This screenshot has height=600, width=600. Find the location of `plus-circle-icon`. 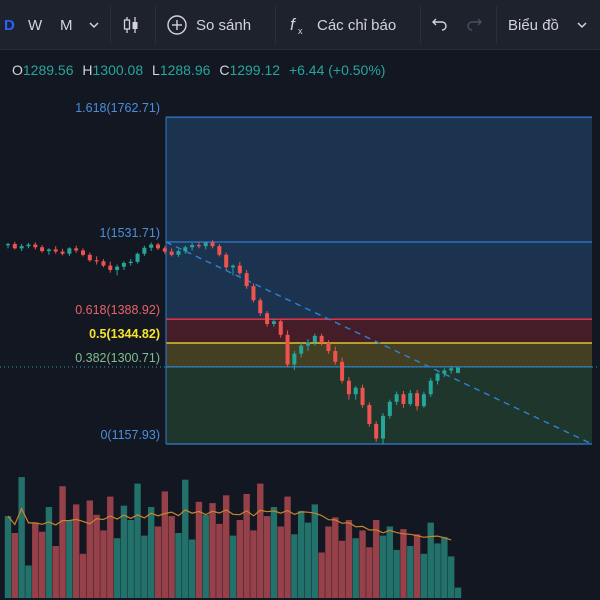

plus-circle-icon is located at coordinates (177, 25).